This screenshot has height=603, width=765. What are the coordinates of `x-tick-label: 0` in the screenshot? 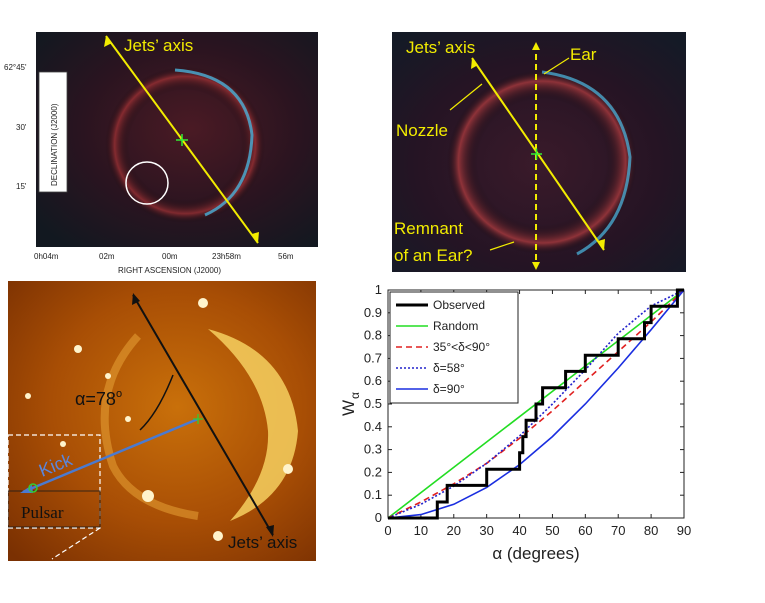 It's located at (387, 530).